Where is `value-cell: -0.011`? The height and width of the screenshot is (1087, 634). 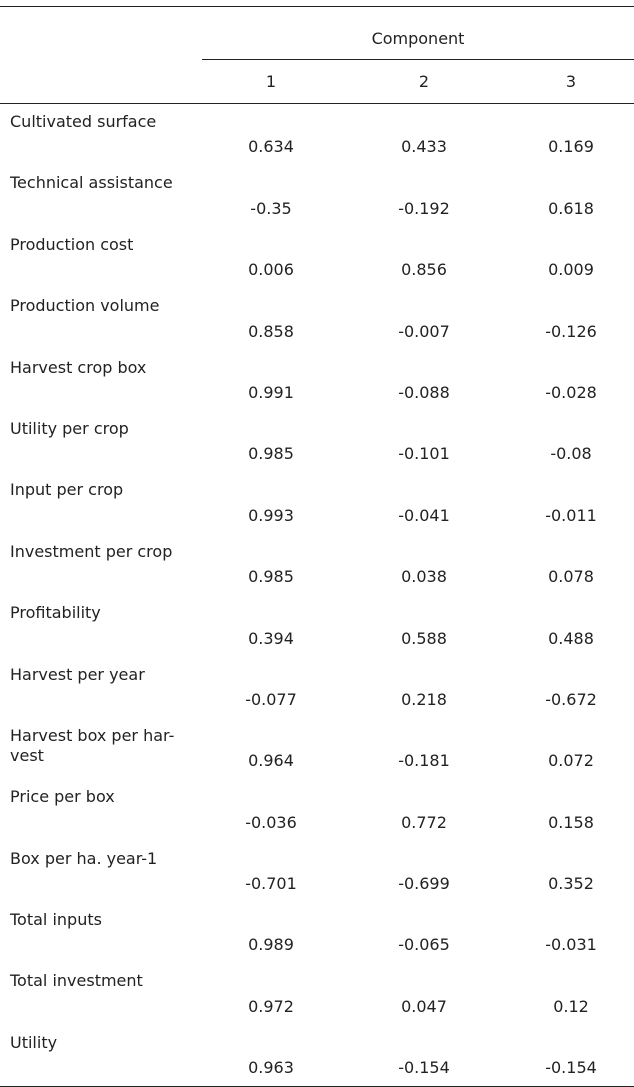 value-cell: -0.011 is located at coordinates (571, 515).